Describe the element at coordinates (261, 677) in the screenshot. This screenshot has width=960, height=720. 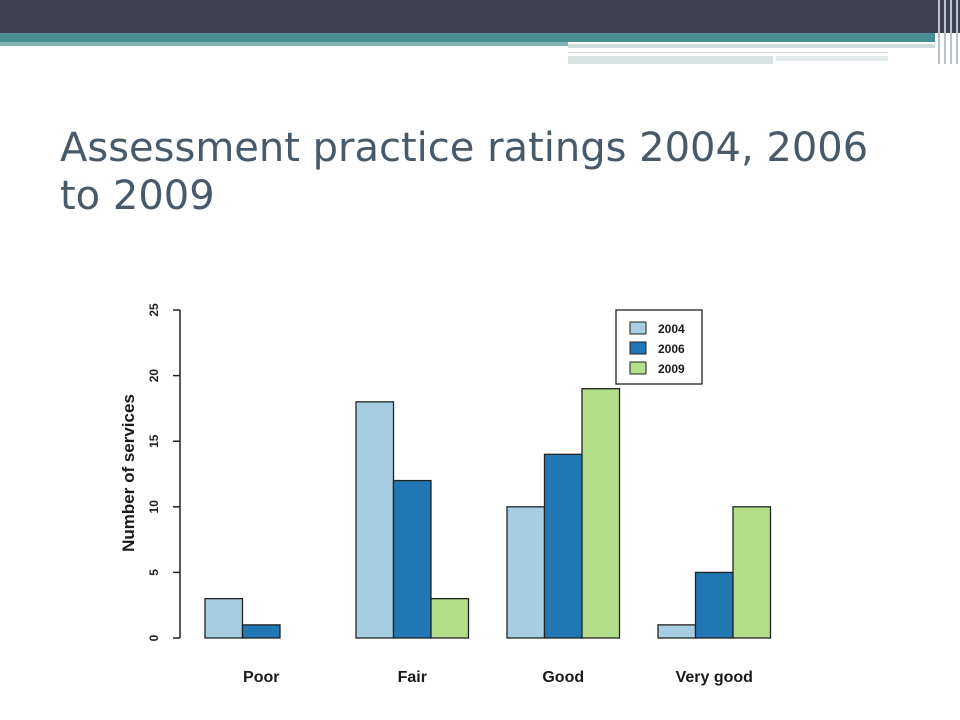
I see `x-tick-label: Poor` at that location.